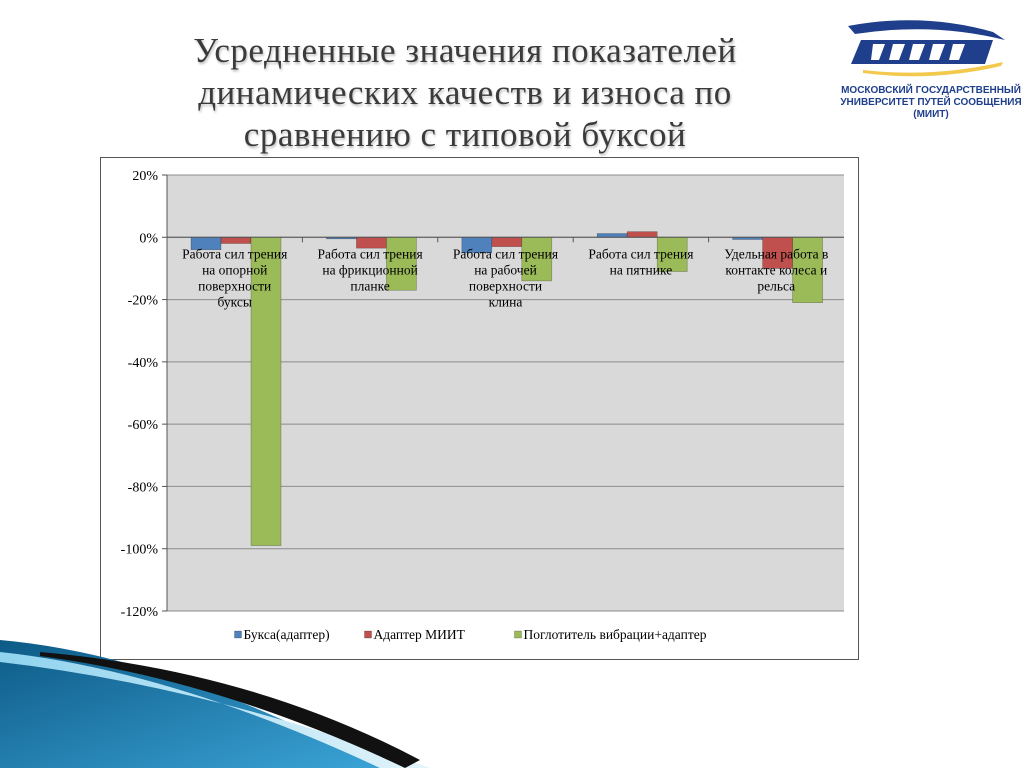 This screenshot has width=1024, height=768. What do you see at coordinates (641, 269) in the screenshot?
I see `category-label-line: на пятнике` at bounding box center [641, 269].